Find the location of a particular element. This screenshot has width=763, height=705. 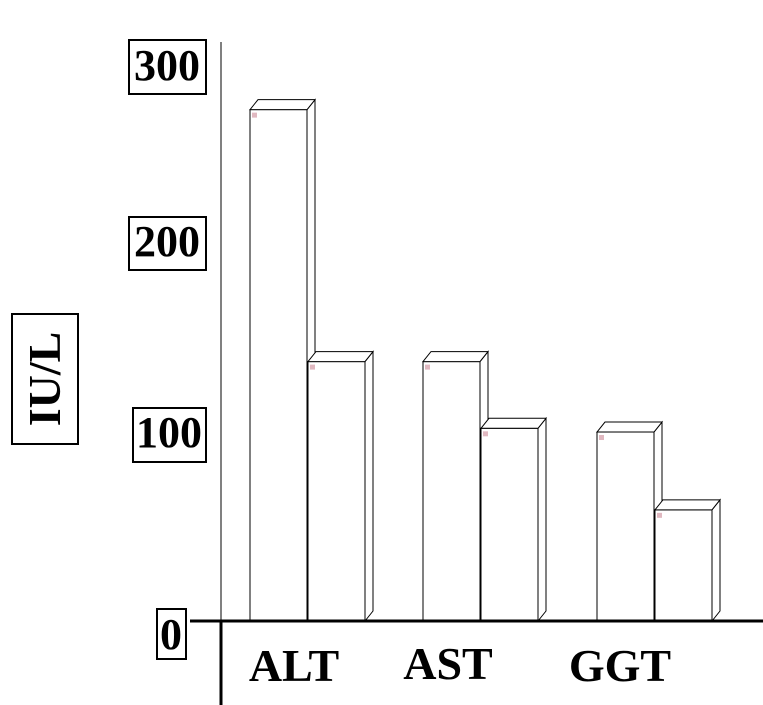

category-label-ast: AST is located at coordinates (447, 663).